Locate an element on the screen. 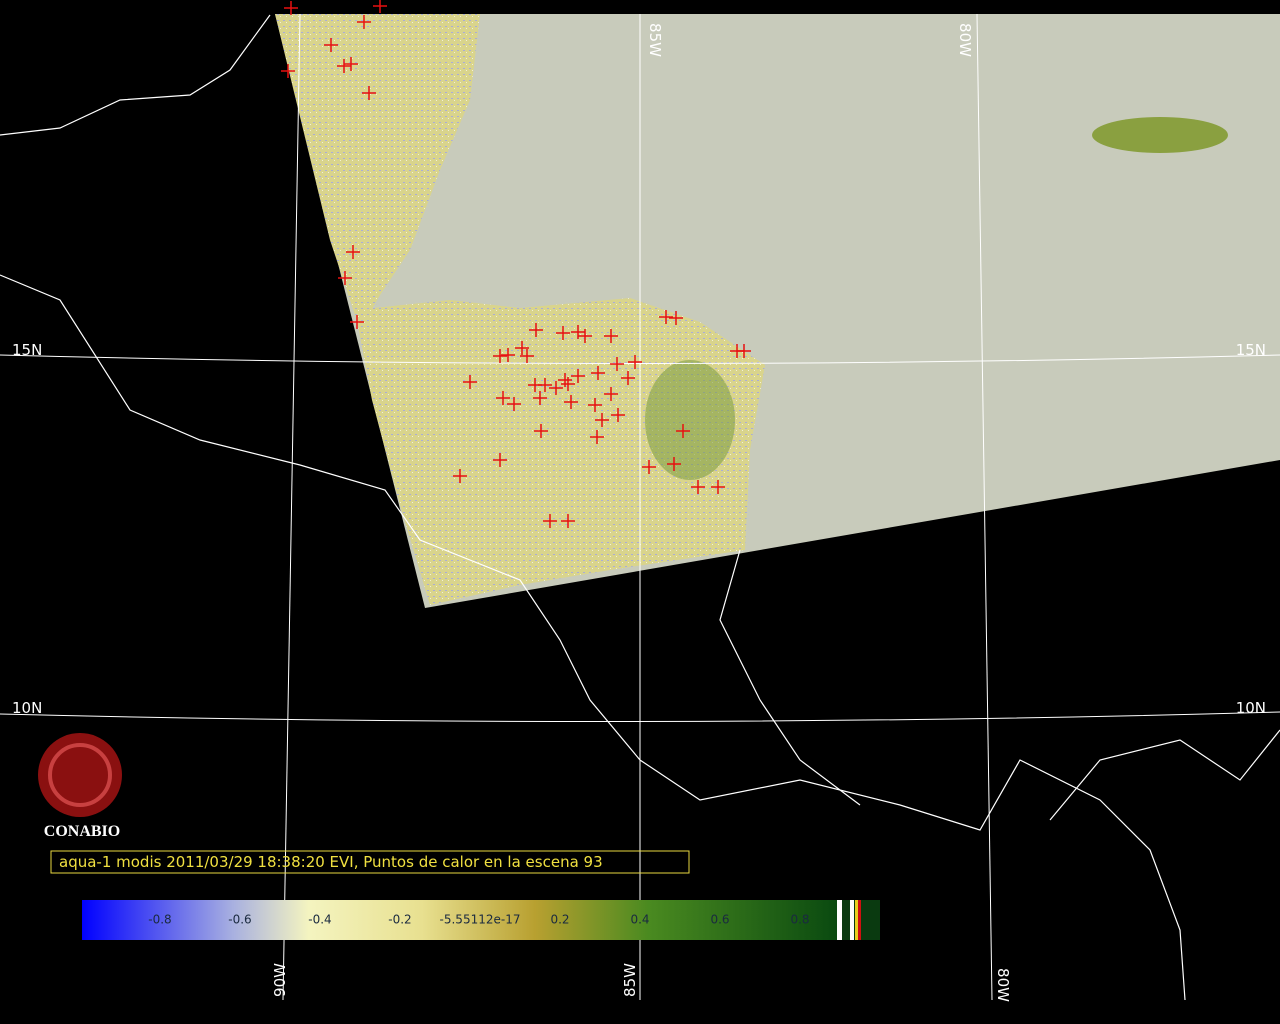  colorbar-label: -0.8 is located at coordinates (159, 920).